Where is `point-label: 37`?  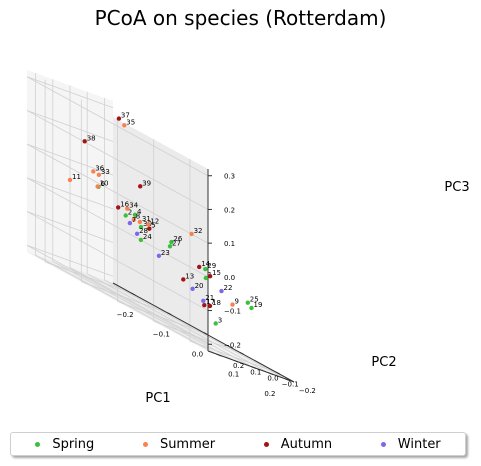 point-label: 37 is located at coordinates (125, 116).